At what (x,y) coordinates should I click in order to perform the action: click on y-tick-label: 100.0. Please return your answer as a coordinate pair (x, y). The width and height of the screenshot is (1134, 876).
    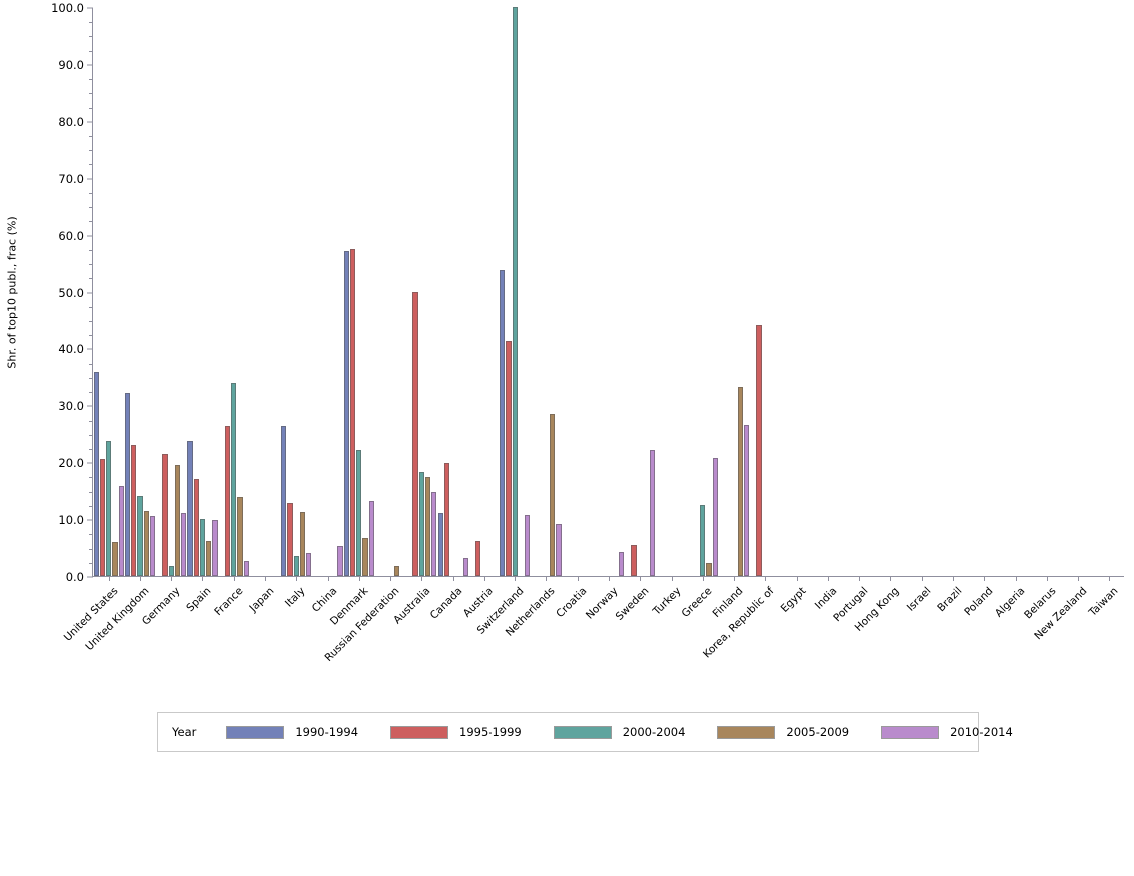
    Looking at the image, I should click on (67, 8).